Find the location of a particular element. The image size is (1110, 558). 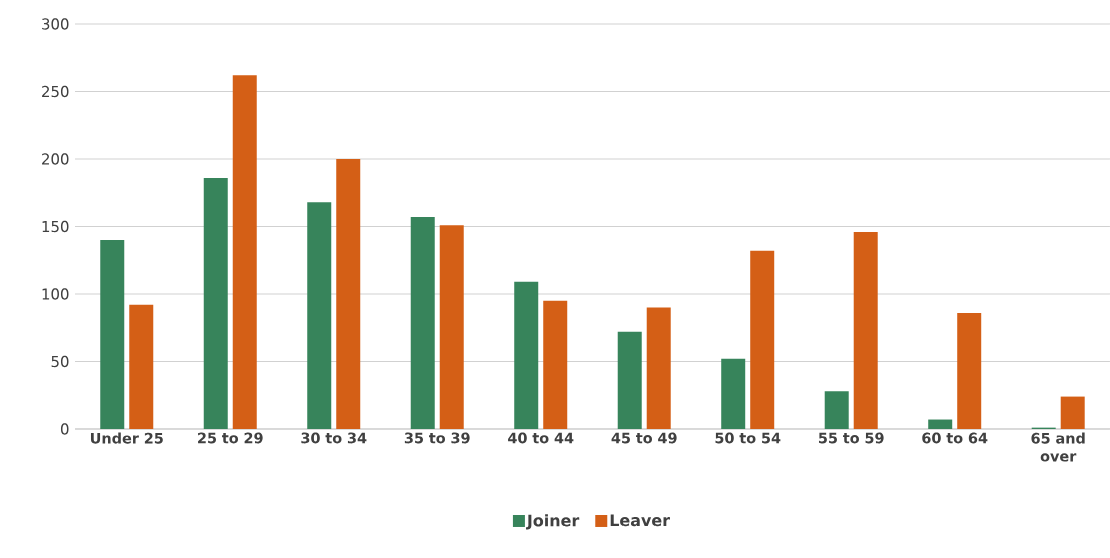

y-tick-label: 300 is located at coordinates (55, 24).